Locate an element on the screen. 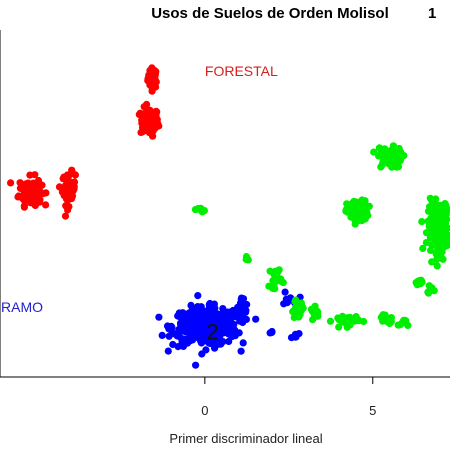 This screenshot has width=450, height=450. x-axis-label: Primer discriminador lineal is located at coordinates (245, 438).